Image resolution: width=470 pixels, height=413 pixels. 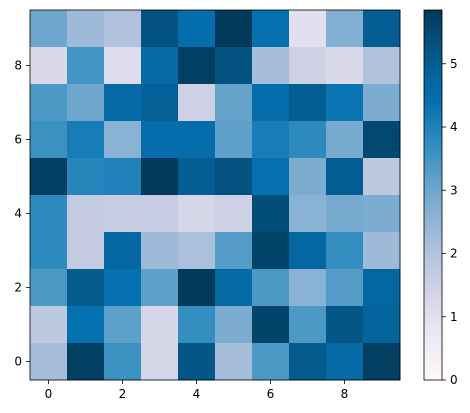 What do you see at coordinates (271, 394) in the screenshot?
I see `x-tick-label: 6` at bounding box center [271, 394].